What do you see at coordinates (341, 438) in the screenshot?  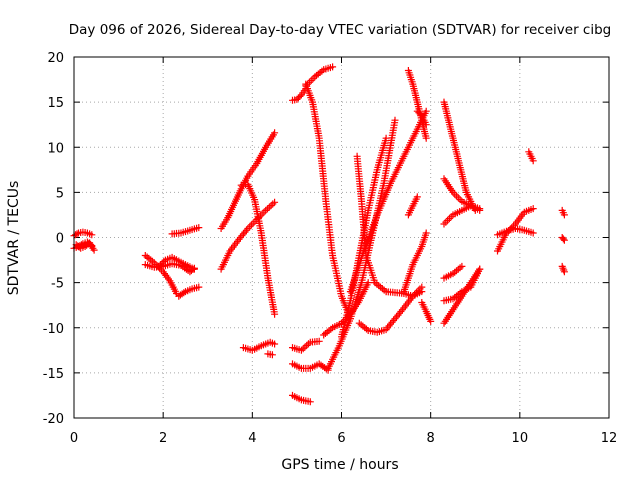 I see `x-tick-label: 6` at bounding box center [341, 438].